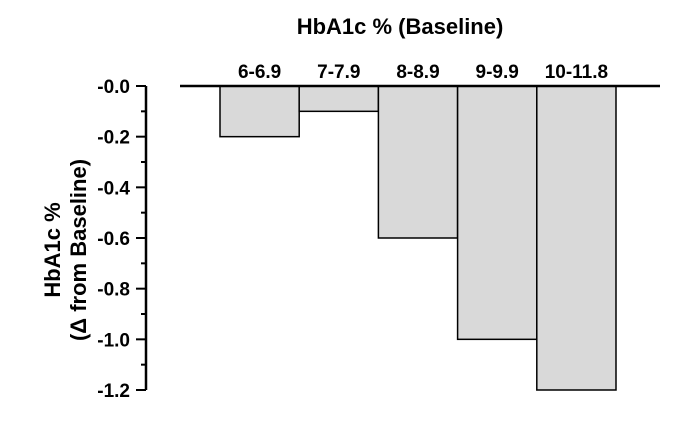 This screenshot has width=676, height=423. What do you see at coordinates (113, 188) in the screenshot?
I see `y-tick-label: -0.4` at bounding box center [113, 188].